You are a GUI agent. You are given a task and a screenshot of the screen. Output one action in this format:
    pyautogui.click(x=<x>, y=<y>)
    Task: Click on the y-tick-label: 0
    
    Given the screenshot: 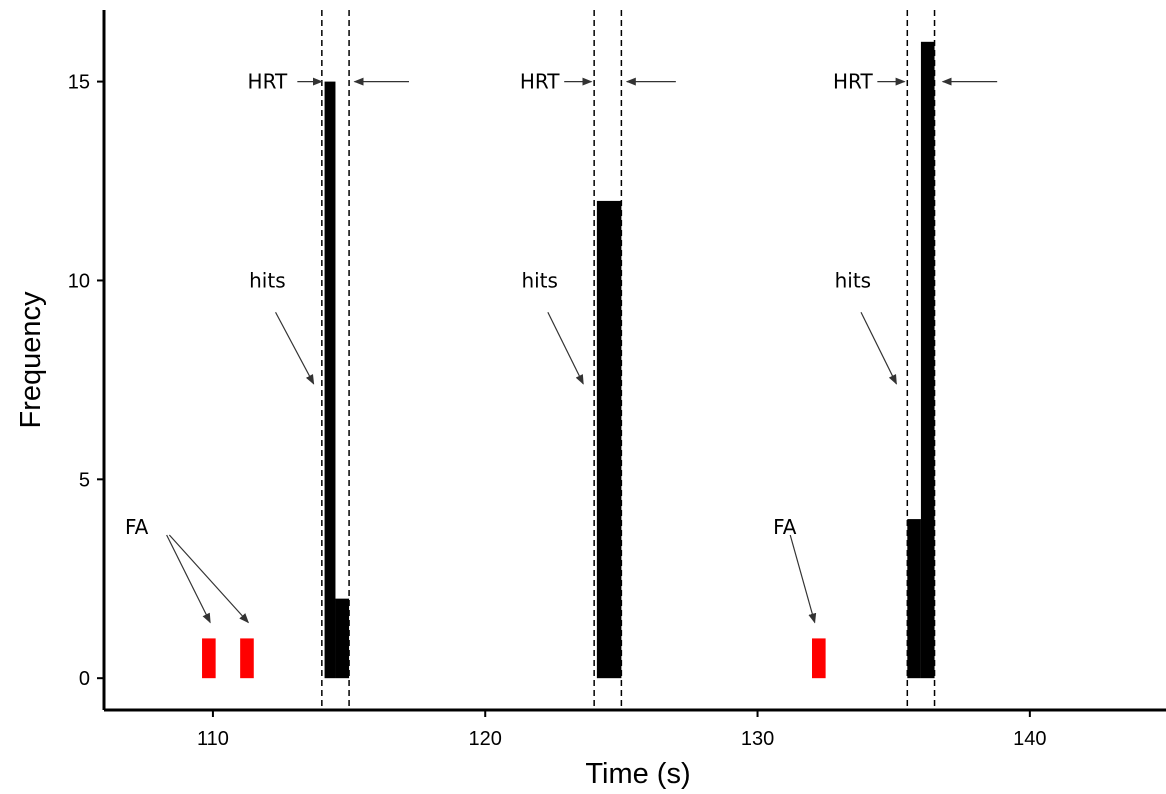 What is the action you would take?
    pyautogui.click(x=84, y=679)
    